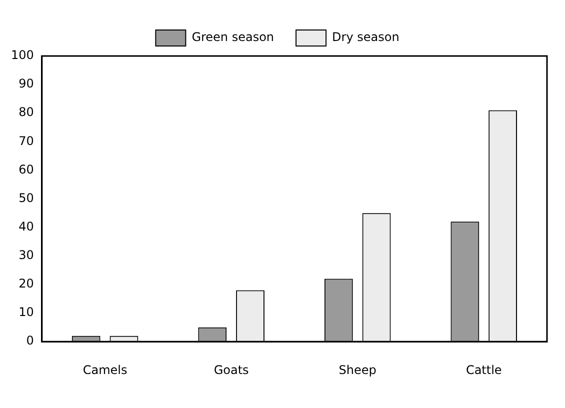 This screenshot has width=565, height=408. I want to click on y-tick-label: 100, so click(22, 55).